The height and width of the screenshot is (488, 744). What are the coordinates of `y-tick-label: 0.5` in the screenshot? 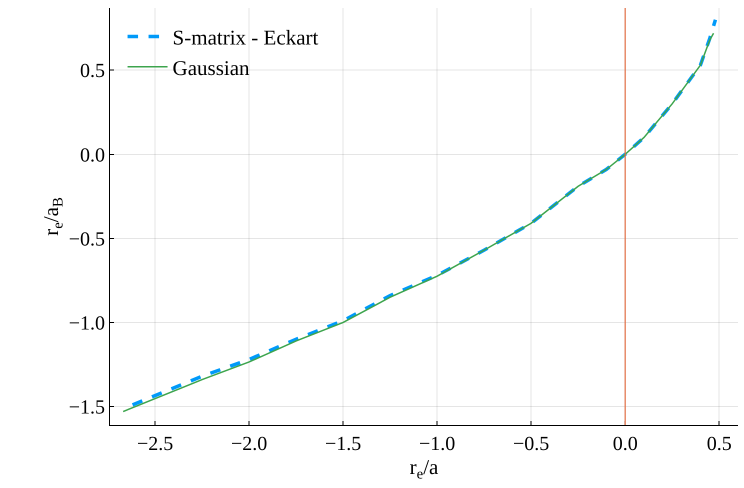 It's located at (92, 71).